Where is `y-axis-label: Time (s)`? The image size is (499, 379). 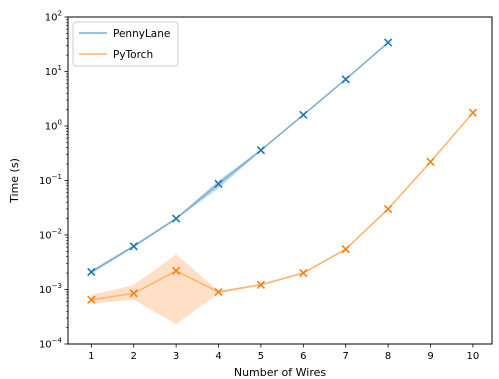 y-axis-label: Time (s) is located at coordinates (14, 181).